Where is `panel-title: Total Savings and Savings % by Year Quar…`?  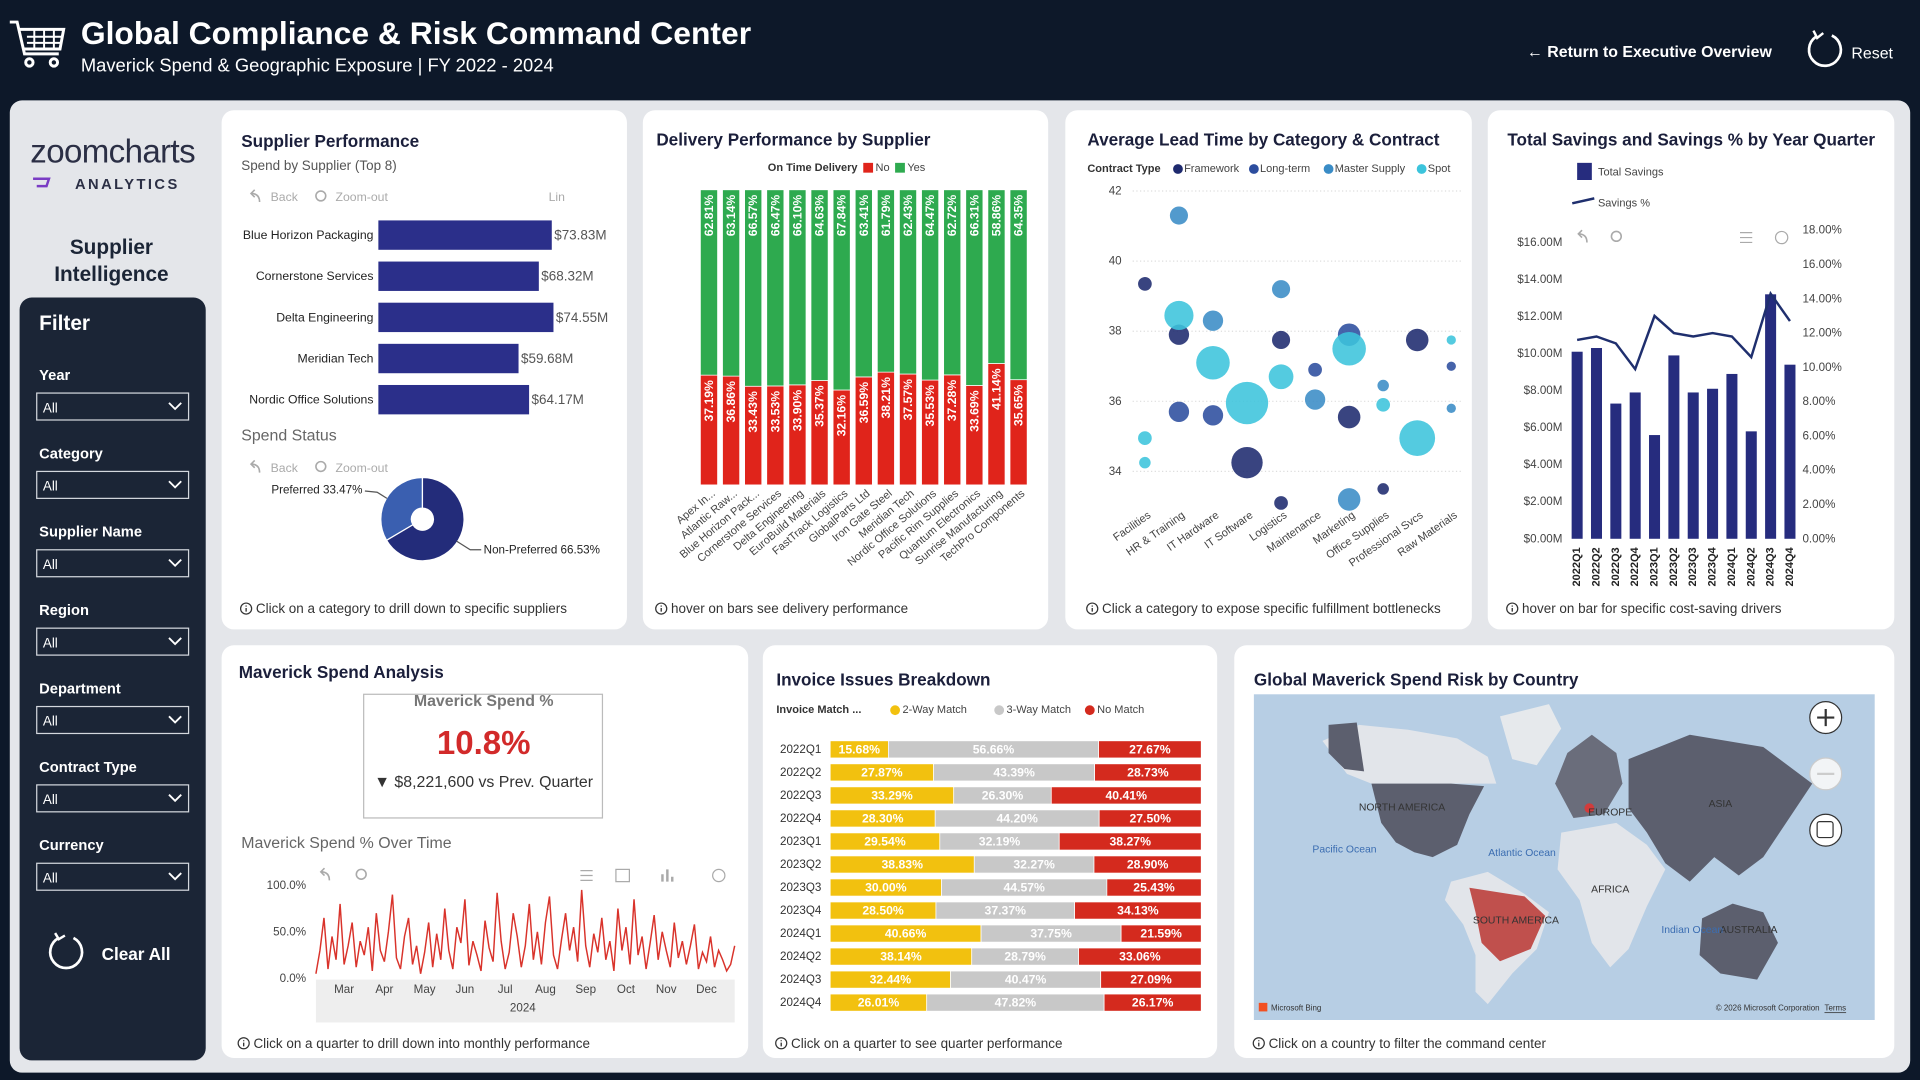
panel-title: Total Savings and Savings % by Year Quar… is located at coordinates (1691, 140).